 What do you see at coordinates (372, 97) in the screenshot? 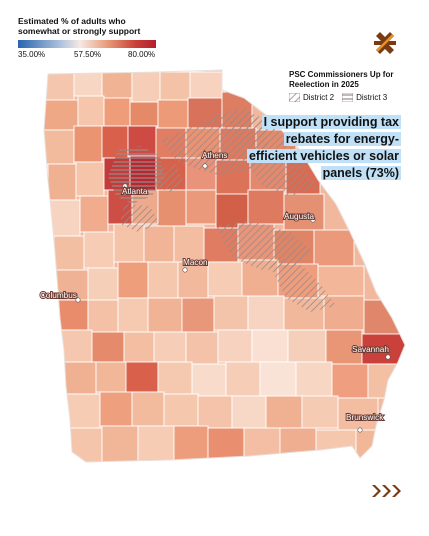
I see `district-3-label: District 3` at bounding box center [372, 97].